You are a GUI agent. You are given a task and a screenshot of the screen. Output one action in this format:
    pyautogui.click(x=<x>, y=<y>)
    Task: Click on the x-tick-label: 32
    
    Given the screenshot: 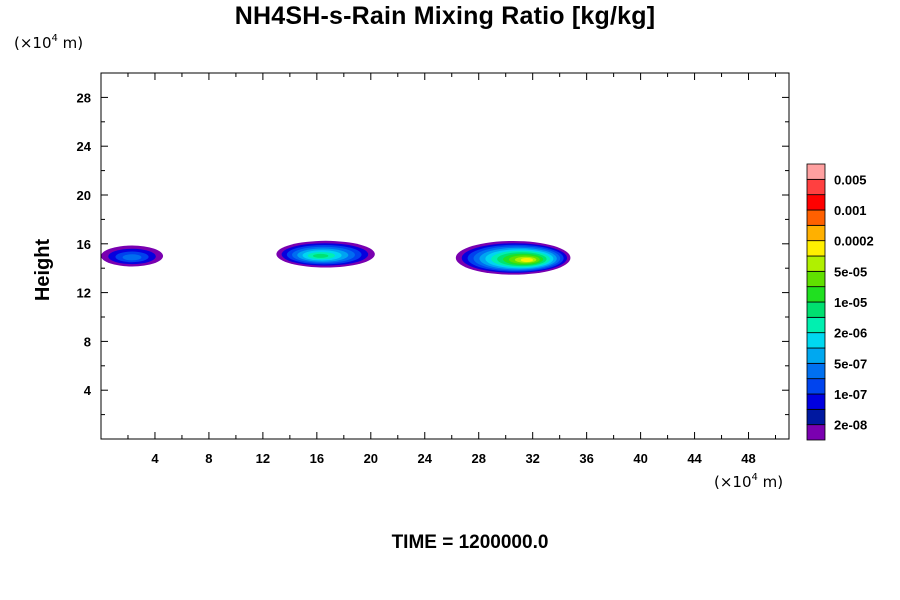 What is the action you would take?
    pyautogui.click(x=532, y=458)
    